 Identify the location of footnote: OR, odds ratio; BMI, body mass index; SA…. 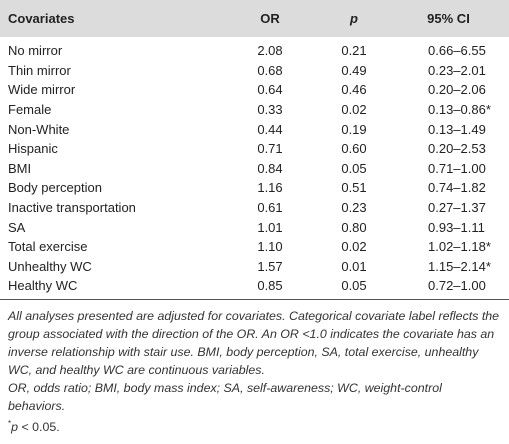
(225, 396).